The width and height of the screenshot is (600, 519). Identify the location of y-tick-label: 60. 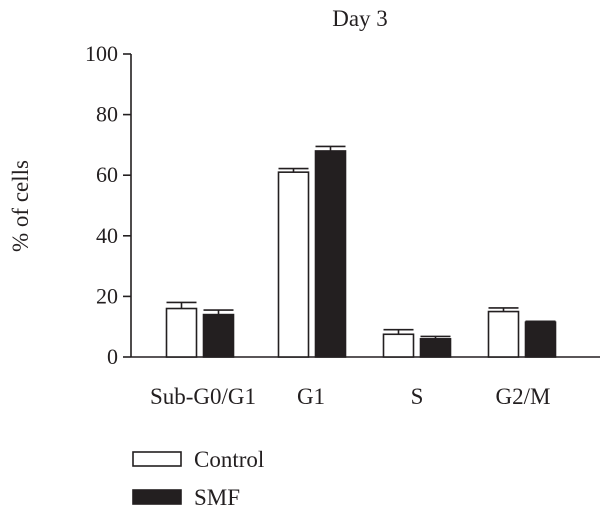
(107, 174).